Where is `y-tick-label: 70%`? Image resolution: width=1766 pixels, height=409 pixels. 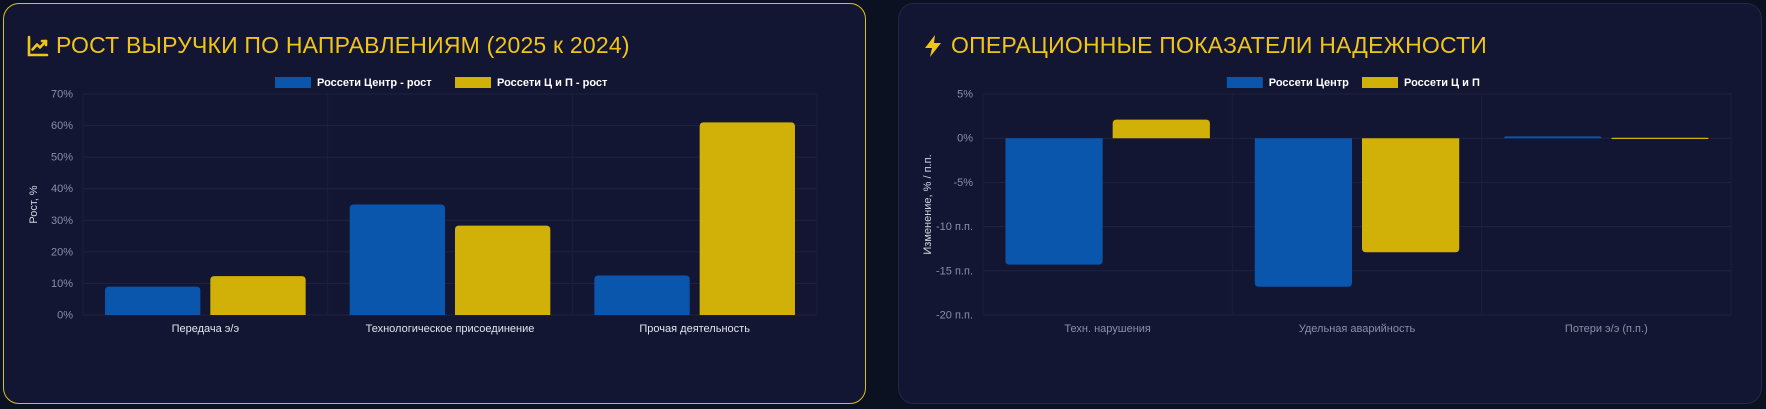 y-tick-label: 70% is located at coordinates (62, 95).